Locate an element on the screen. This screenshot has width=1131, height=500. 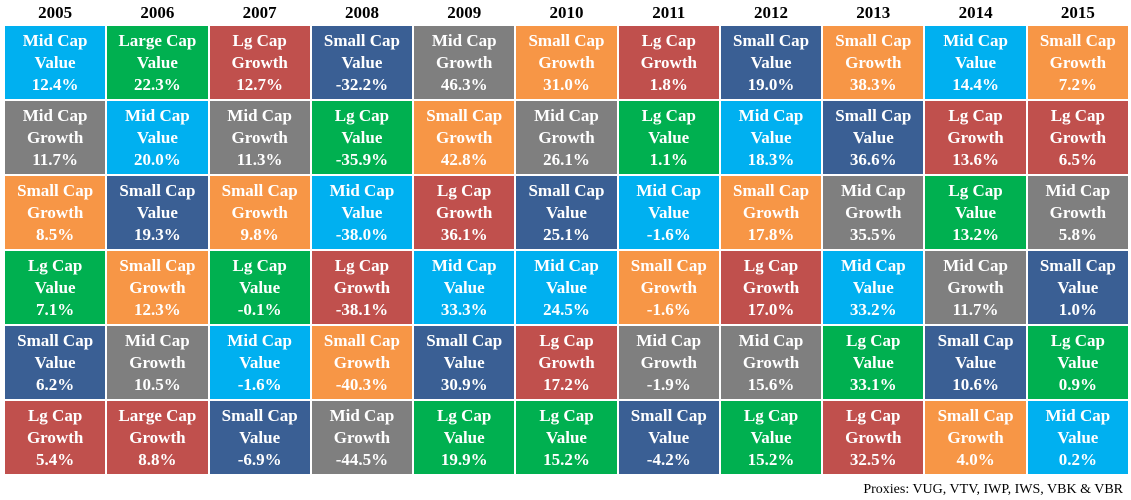
return-cell: Small Cap Value 19.3% is located at coordinates (157, 212).